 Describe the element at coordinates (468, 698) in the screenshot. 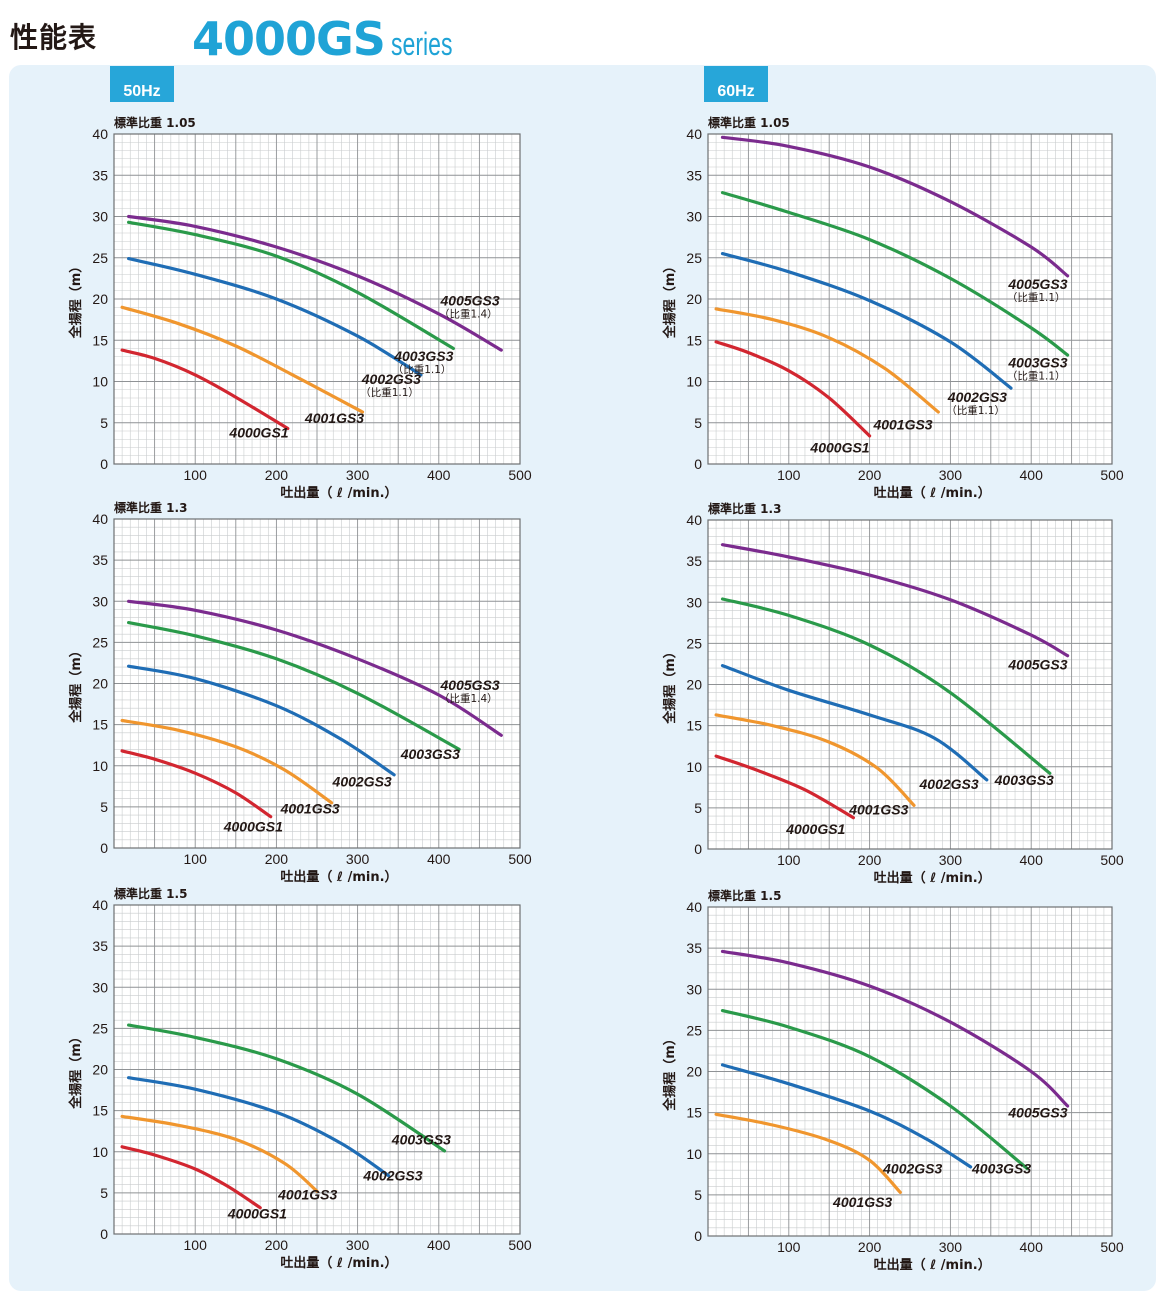

I see `series-sublabel-4005GS3: （比重1.4）` at that location.